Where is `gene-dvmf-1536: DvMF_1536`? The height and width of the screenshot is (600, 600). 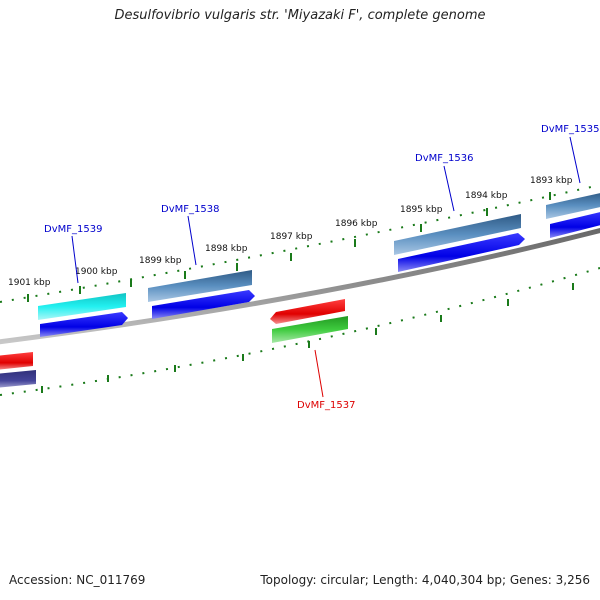 gene-dvmf-1536: DvMF_1536 is located at coordinates (459, 212).